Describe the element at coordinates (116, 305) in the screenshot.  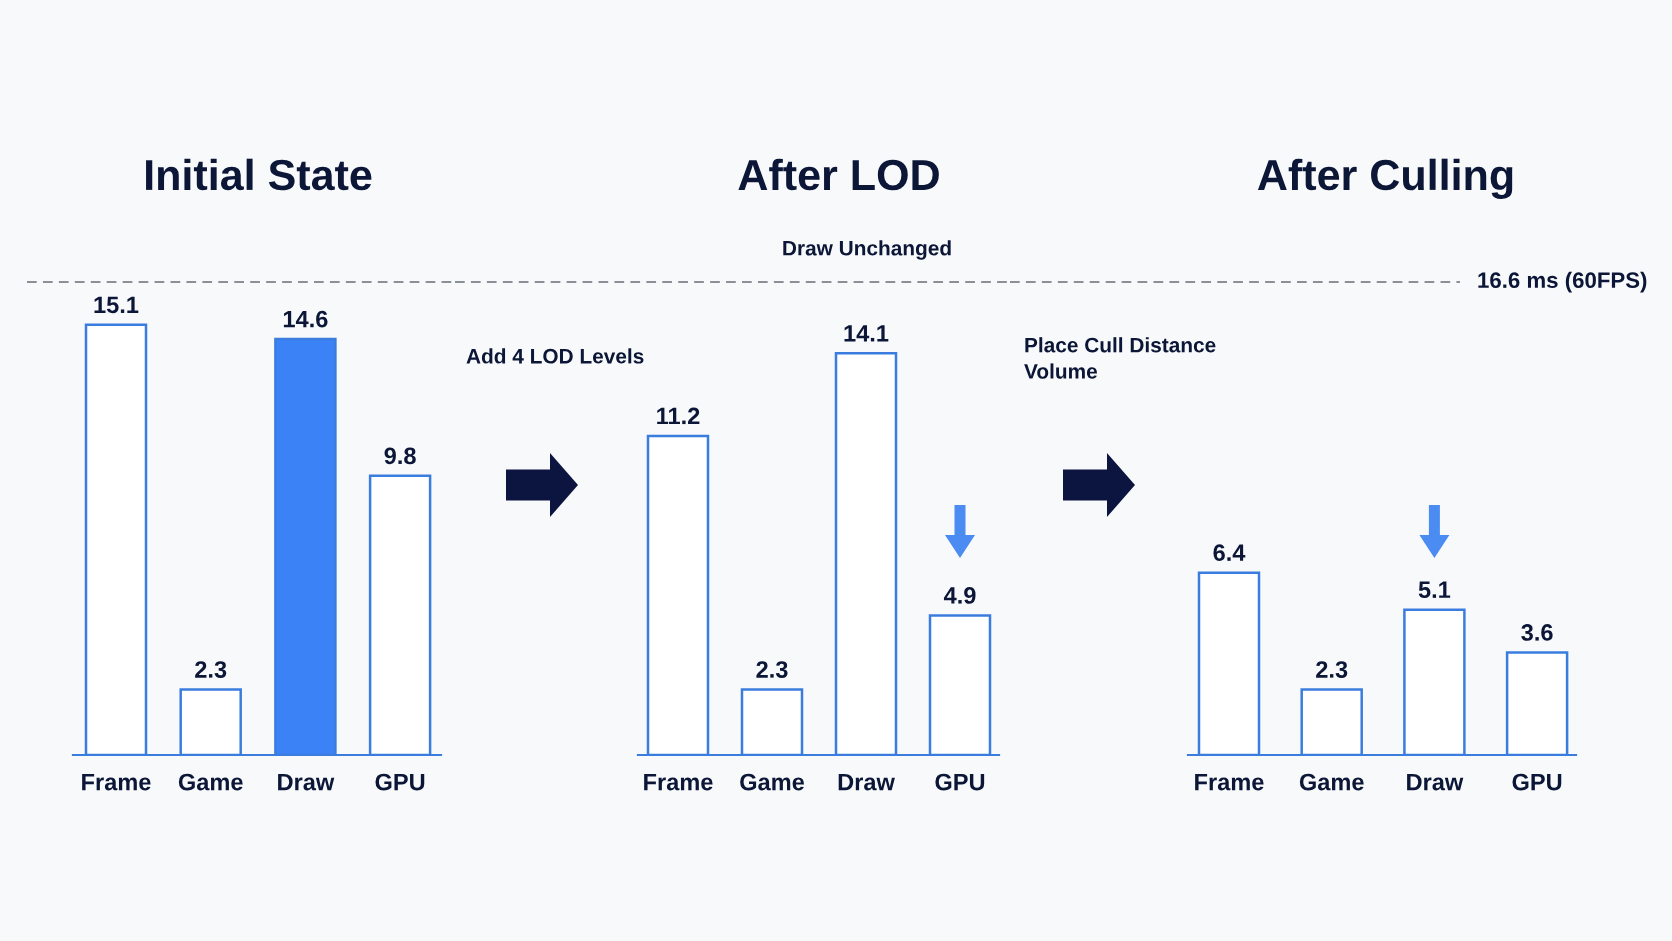
I see `data-label: 15.1` at that location.